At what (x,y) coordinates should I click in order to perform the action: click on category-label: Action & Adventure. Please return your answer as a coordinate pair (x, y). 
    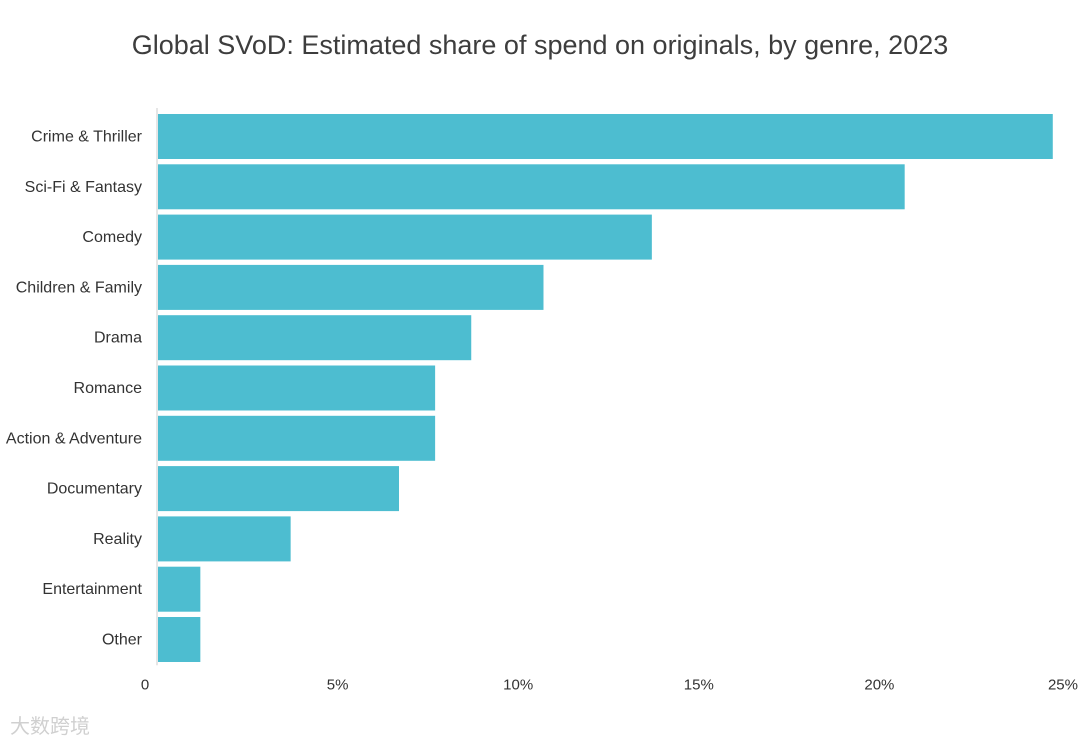
    Looking at the image, I should click on (74, 438).